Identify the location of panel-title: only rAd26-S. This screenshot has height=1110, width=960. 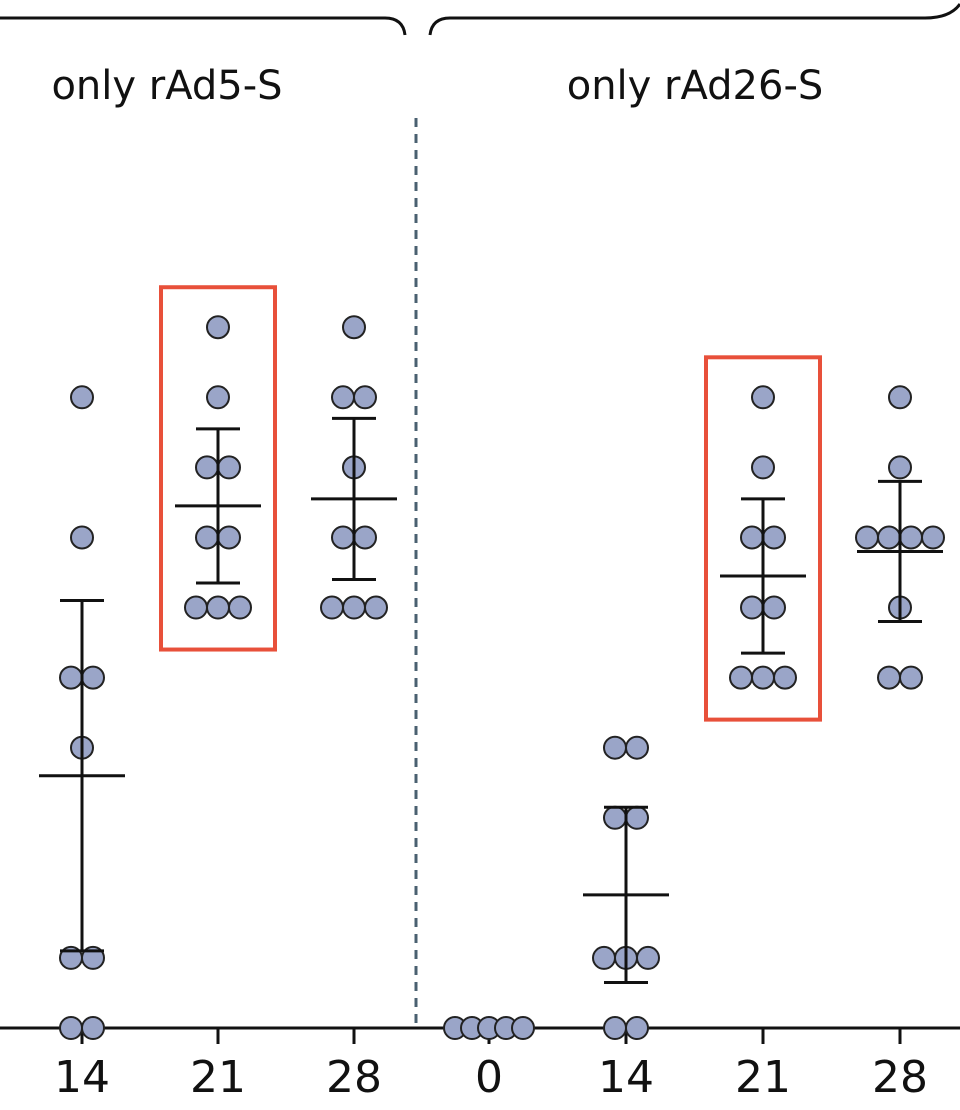
(695, 86).